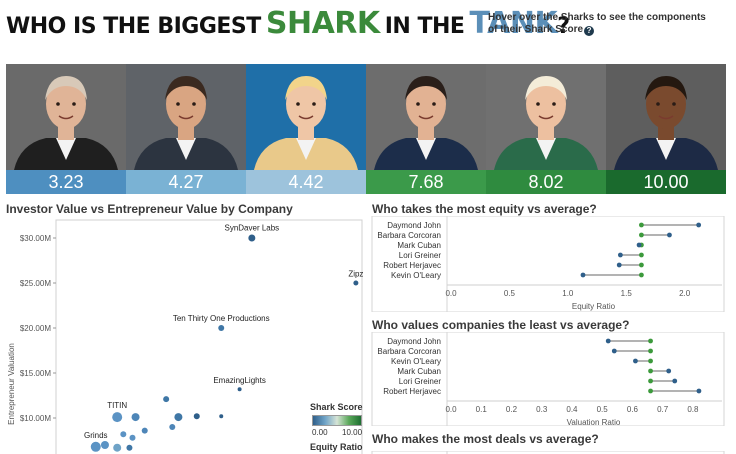 This screenshot has width=736, height=454. I want to click on shark-card-1: 3.23, so click(66, 129).